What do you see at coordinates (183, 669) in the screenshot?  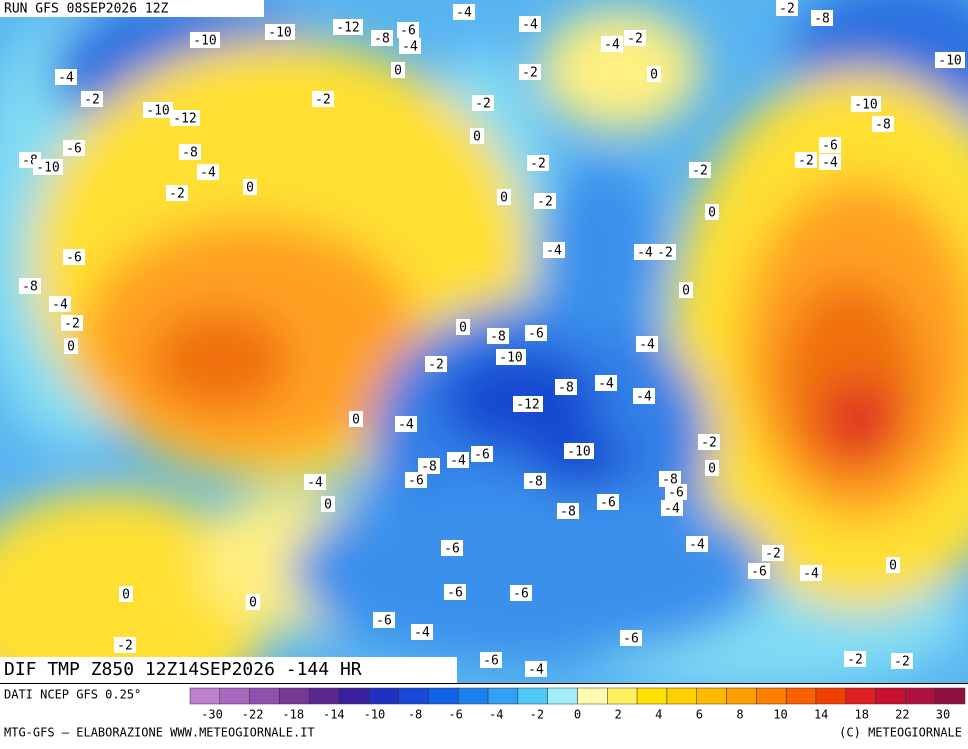 I see `map-title: DIF TMP Z850 12Z14SEP2026 -144 HR` at bounding box center [183, 669].